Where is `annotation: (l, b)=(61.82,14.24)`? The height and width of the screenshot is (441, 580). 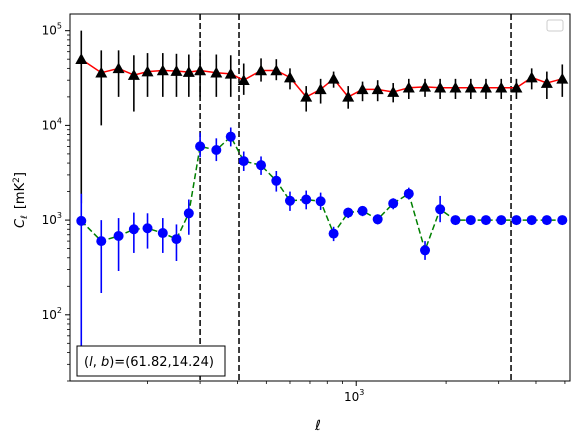 annotation: (l, b)=(61.82,14.24) is located at coordinates (151, 361).